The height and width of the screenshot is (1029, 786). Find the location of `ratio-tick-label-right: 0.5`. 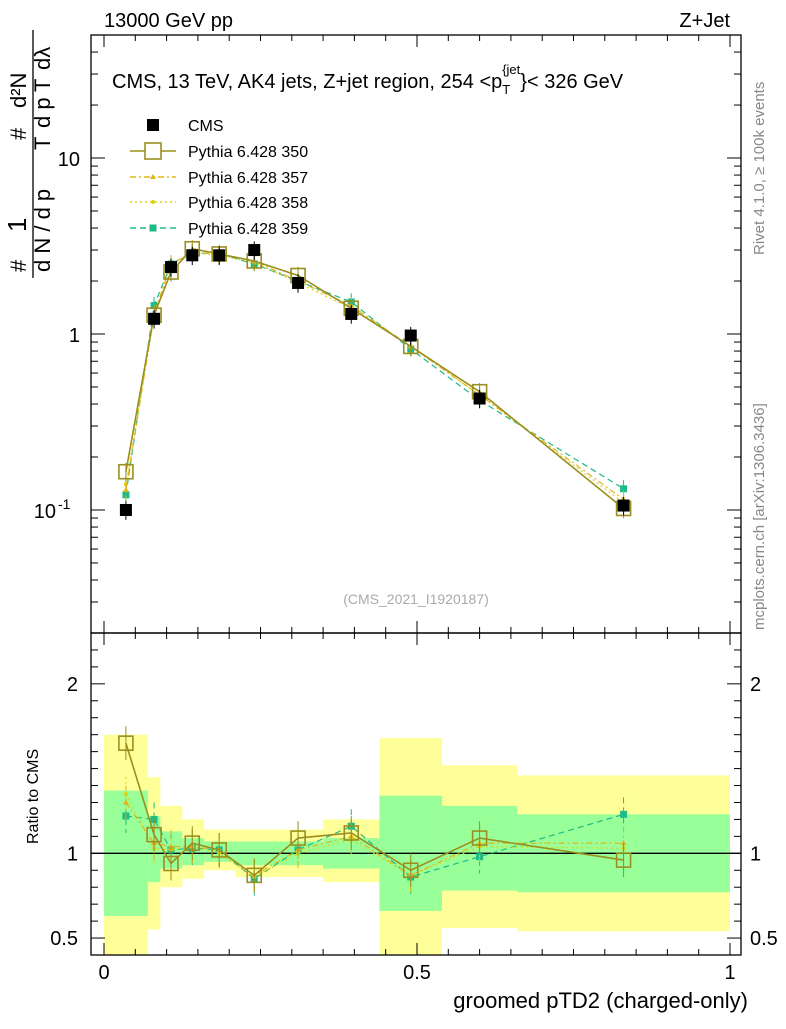

ratio-tick-label-right: 0.5 is located at coordinates (764, 939).